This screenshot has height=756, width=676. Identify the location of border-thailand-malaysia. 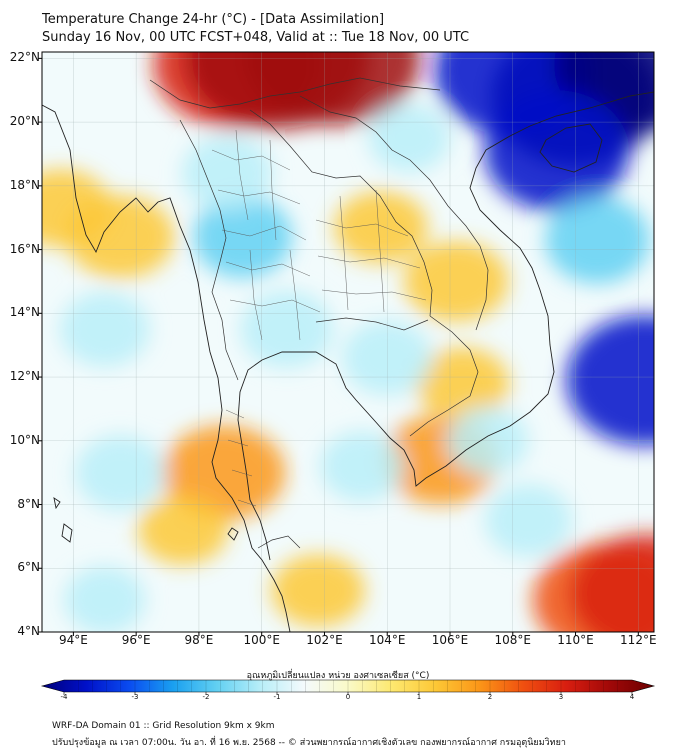
(279, 542).